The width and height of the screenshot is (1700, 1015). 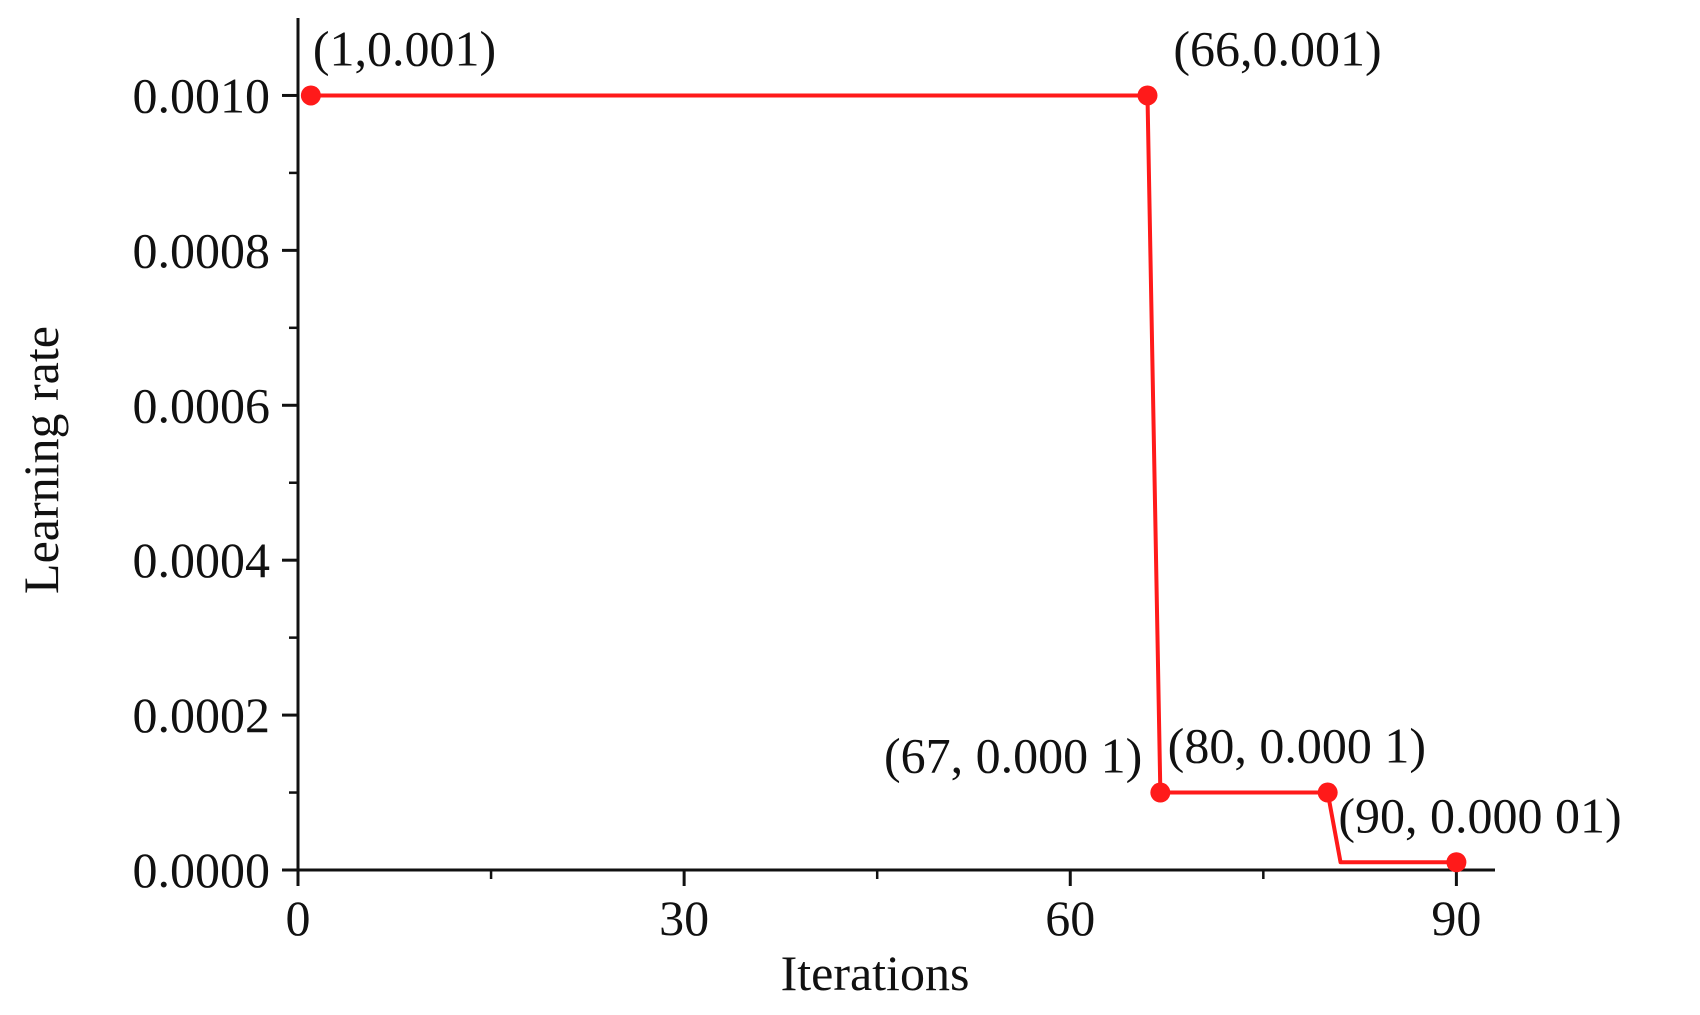 What do you see at coordinates (202, 560) in the screenshot?
I see `y-tick-label: 0.0004` at bounding box center [202, 560].